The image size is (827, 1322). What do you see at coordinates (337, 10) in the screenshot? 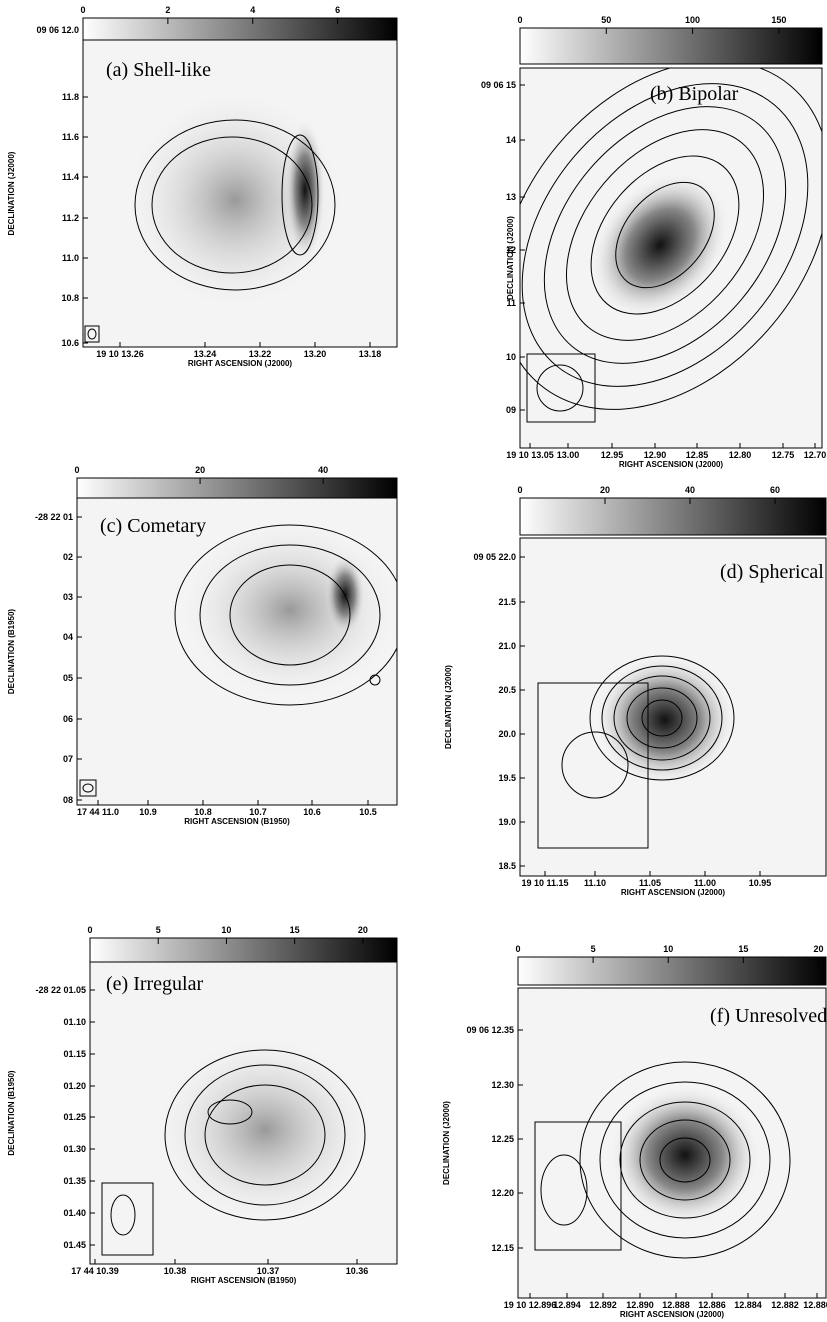
I see `colorbar-tick-label: 6` at bounding box center [337, 10].